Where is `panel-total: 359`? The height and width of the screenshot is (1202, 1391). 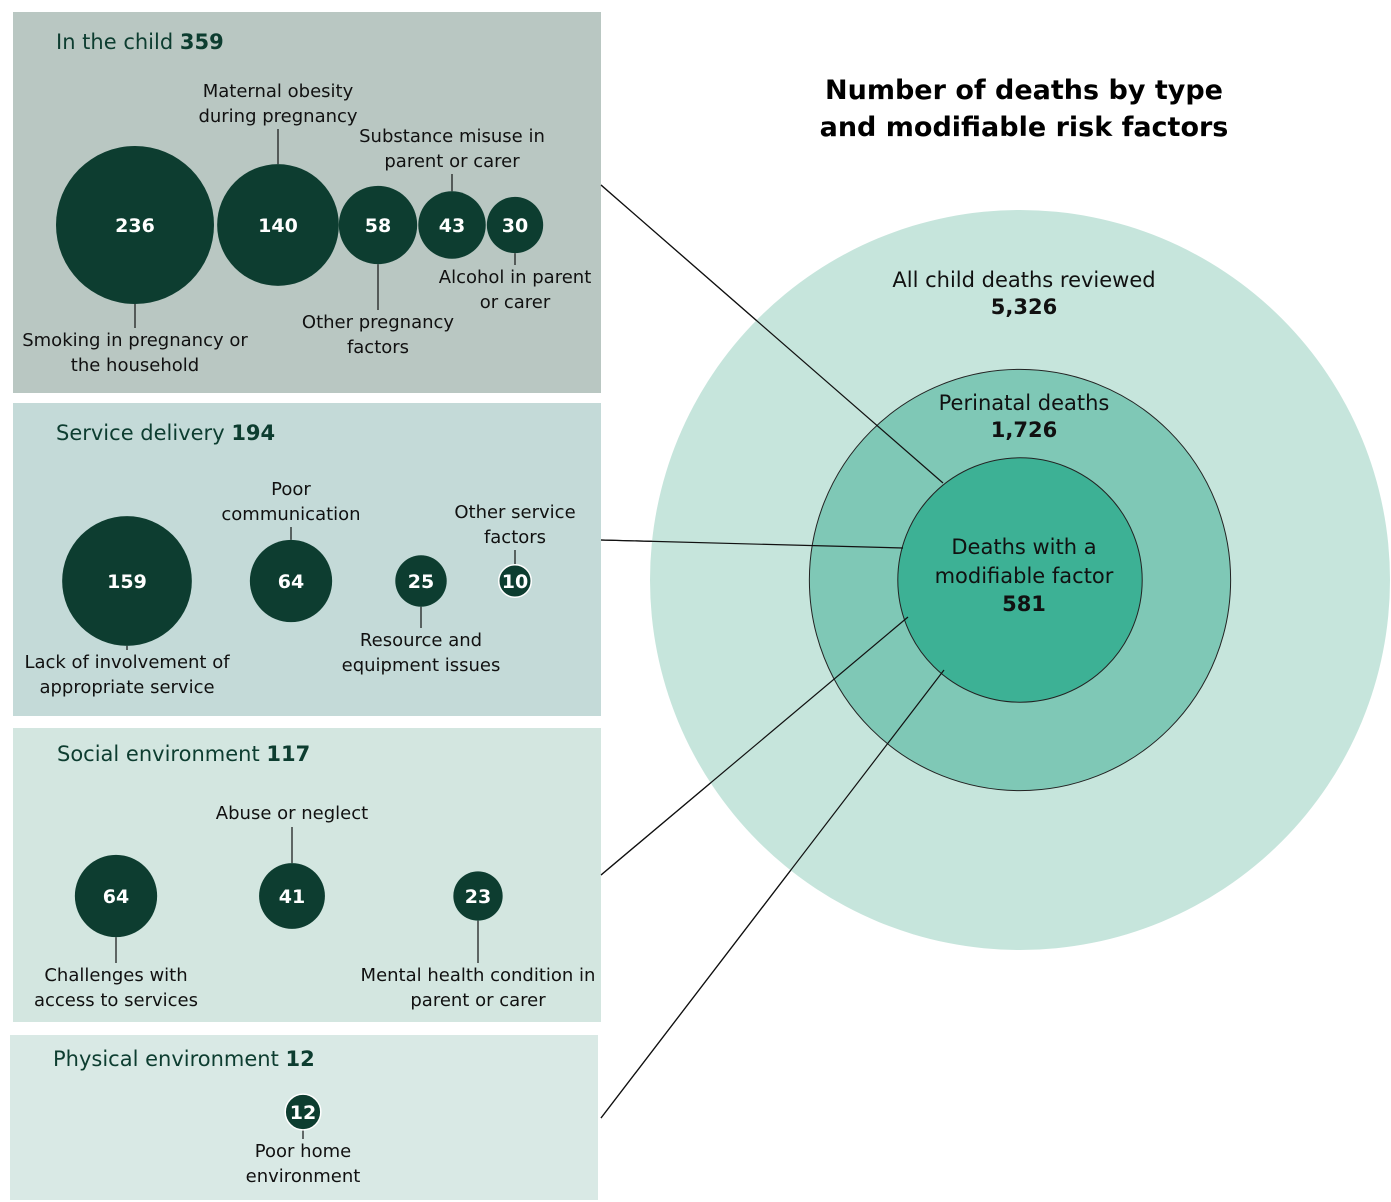 panel-total: 359 is located at coordinates (201, 42).